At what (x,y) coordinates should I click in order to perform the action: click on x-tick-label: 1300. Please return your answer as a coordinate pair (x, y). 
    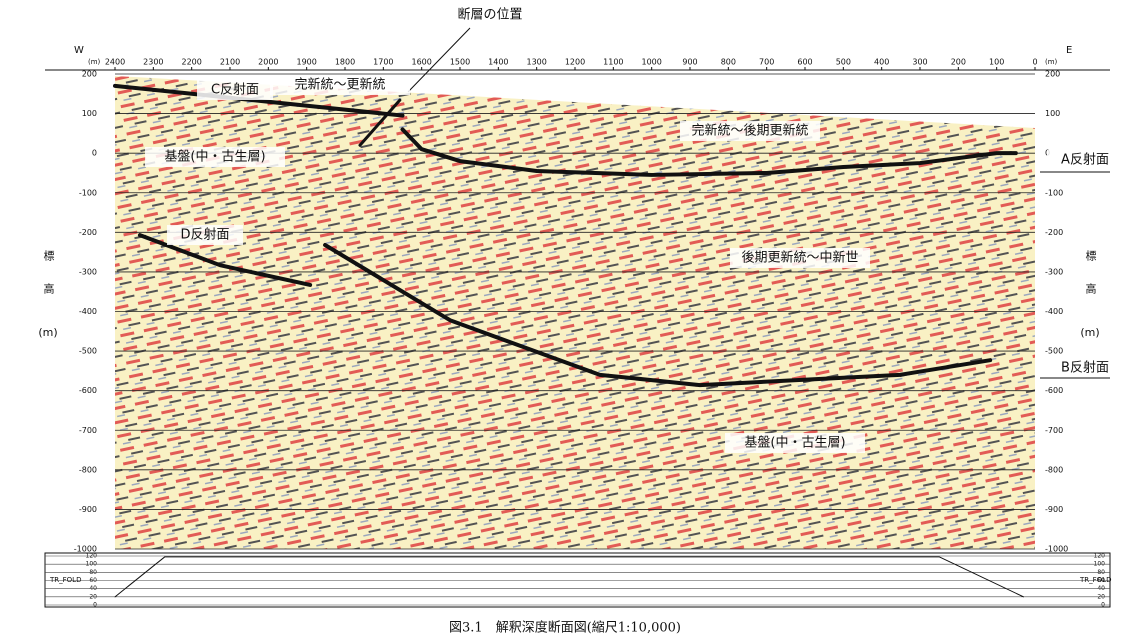
    Looking at the image, I should click on (536, 62).